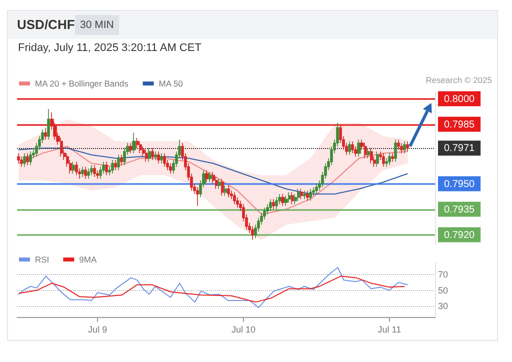 The width and height of the screenshot is (512, 362). I want to click on y-tick-label: 0.8000, so click(460, 99).